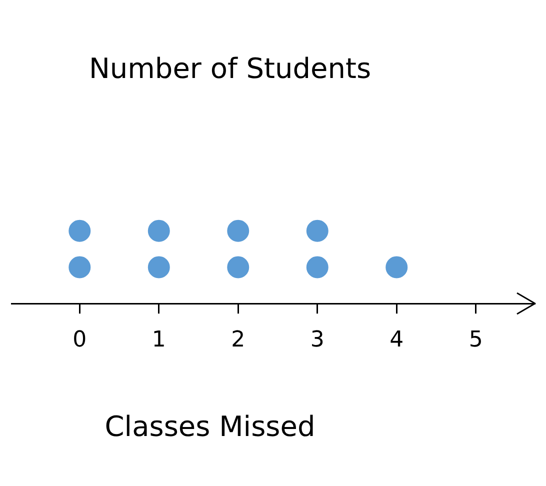 This screenshot has height=486, width=546. What do you see at coordinates (79, 340) in the screenshot?
I see `x-tick-label: 0` at bounding box center [79, 340].